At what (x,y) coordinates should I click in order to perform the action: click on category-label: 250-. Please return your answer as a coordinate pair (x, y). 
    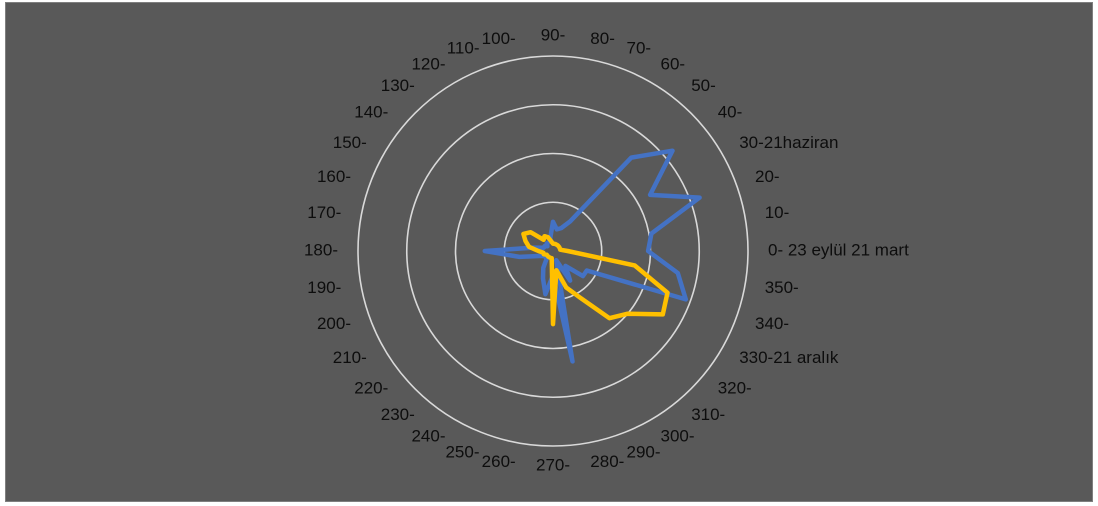
    Looking at the image, I should click on (462, 451).